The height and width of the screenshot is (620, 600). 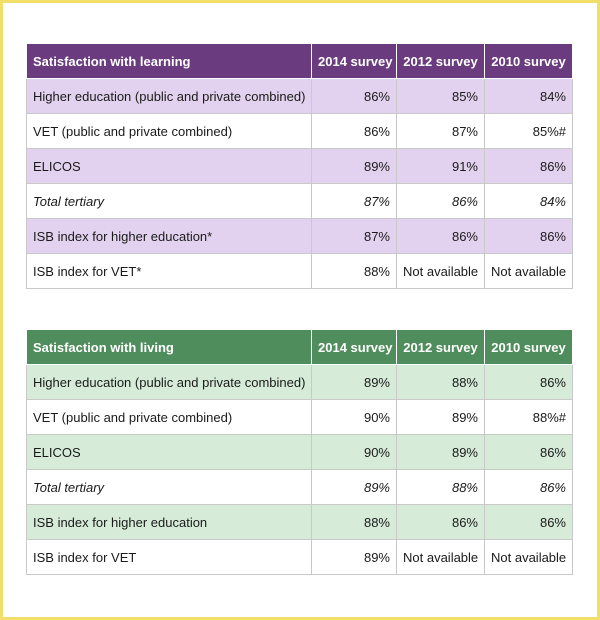 I want to click on column-header: Satisfaction with learning, so click(x=169, y=61).